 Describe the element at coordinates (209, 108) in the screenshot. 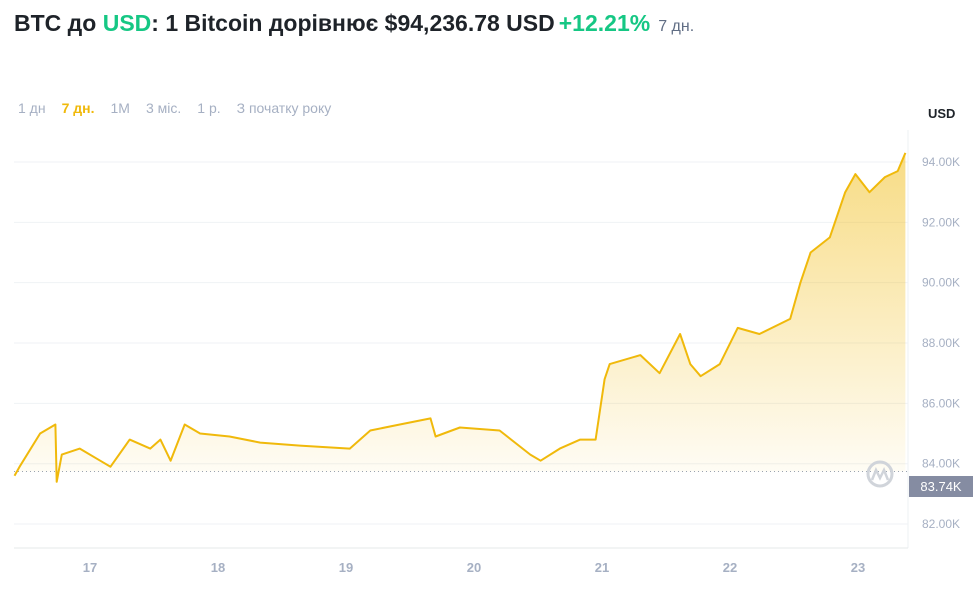

I see `range-4: 1 р.` at that location.